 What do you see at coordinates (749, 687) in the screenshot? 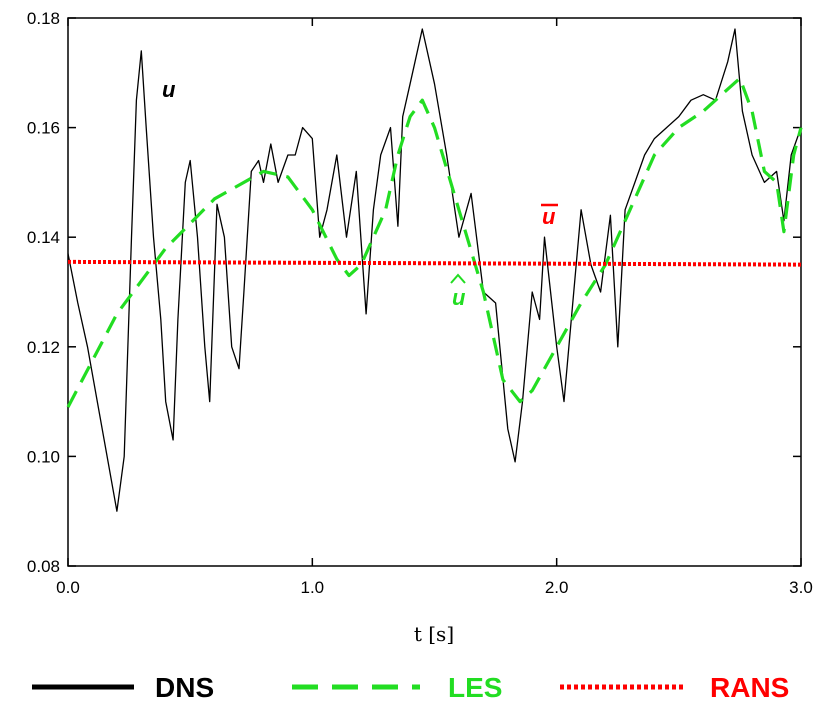
I see `legend-rans-label: RANS` at bounding box center [749, 687].